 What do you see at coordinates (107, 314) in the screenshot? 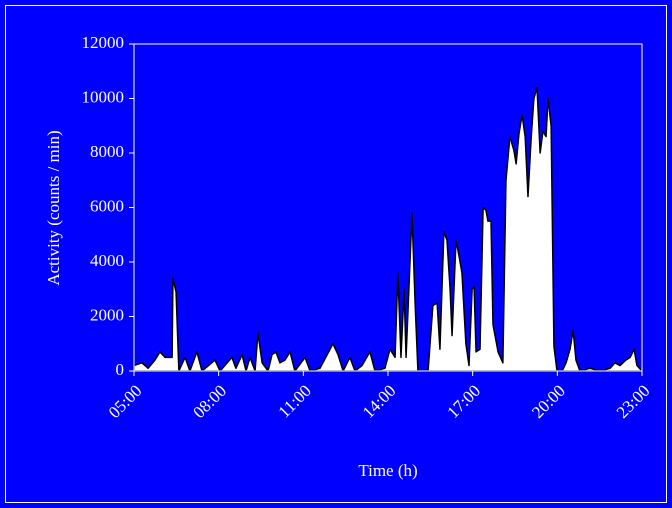
I see `y-tick-label: 2000` at bounding box center [107, 314].